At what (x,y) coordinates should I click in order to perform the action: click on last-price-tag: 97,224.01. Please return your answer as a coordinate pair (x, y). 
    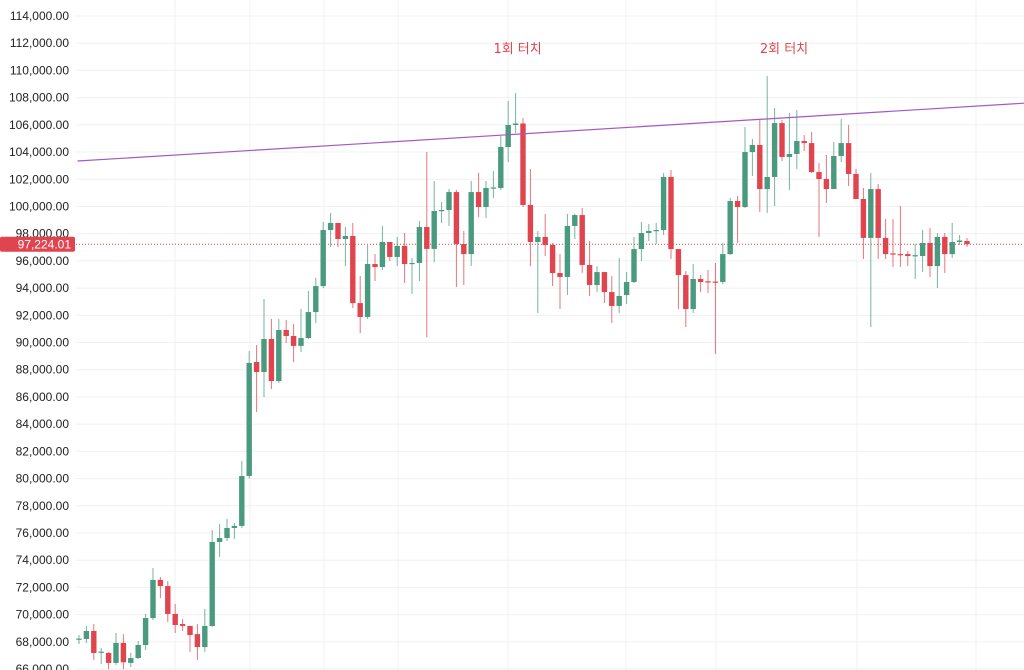
    Looking at the image, I should click on (37, 244).